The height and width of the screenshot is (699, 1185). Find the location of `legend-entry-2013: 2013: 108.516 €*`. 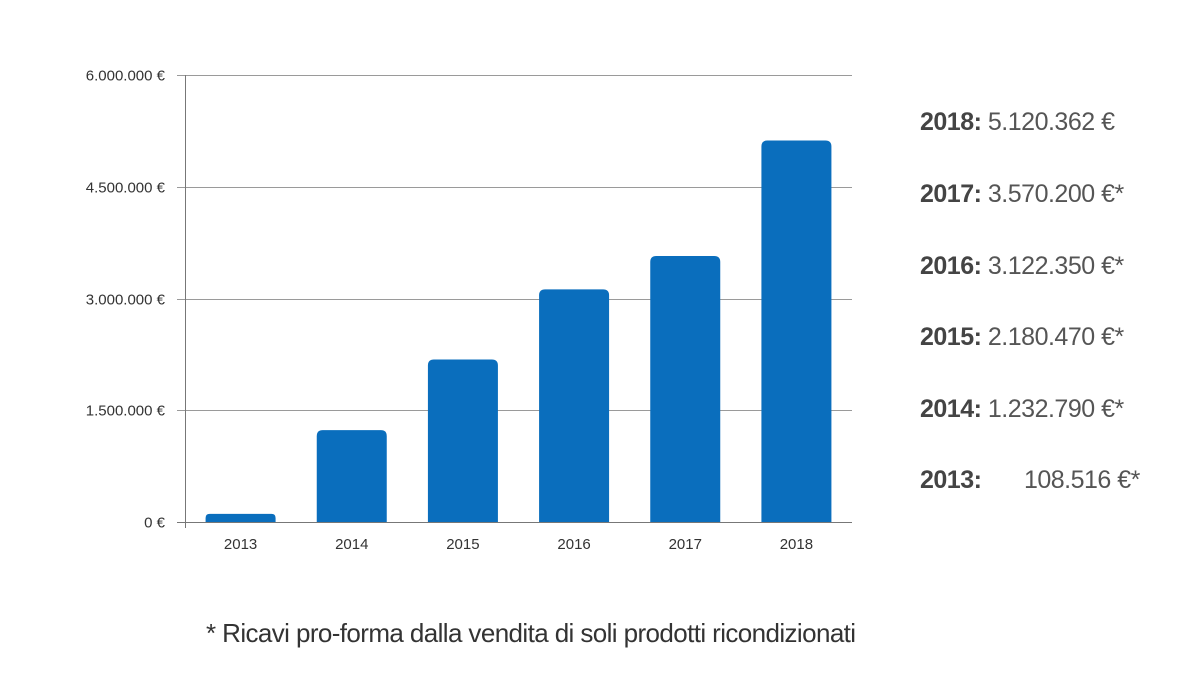

legend-entry-2013: 2013: 108.516 €* is located at coordinates (1040, 480).